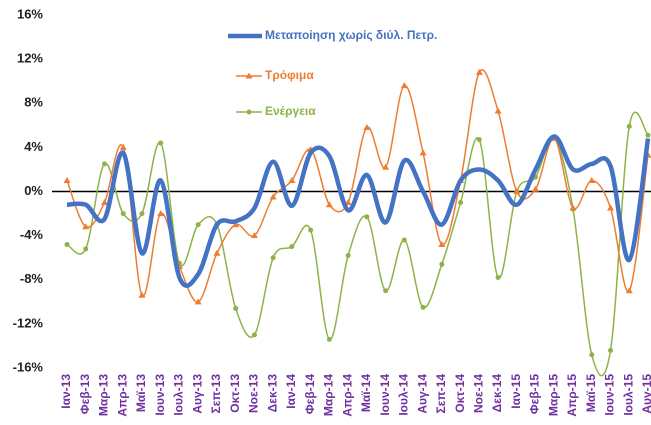  Describe the element at coordinates (591, 393) in the screenshot. I see `x-tick-label: Μαϊ-15` at that location.